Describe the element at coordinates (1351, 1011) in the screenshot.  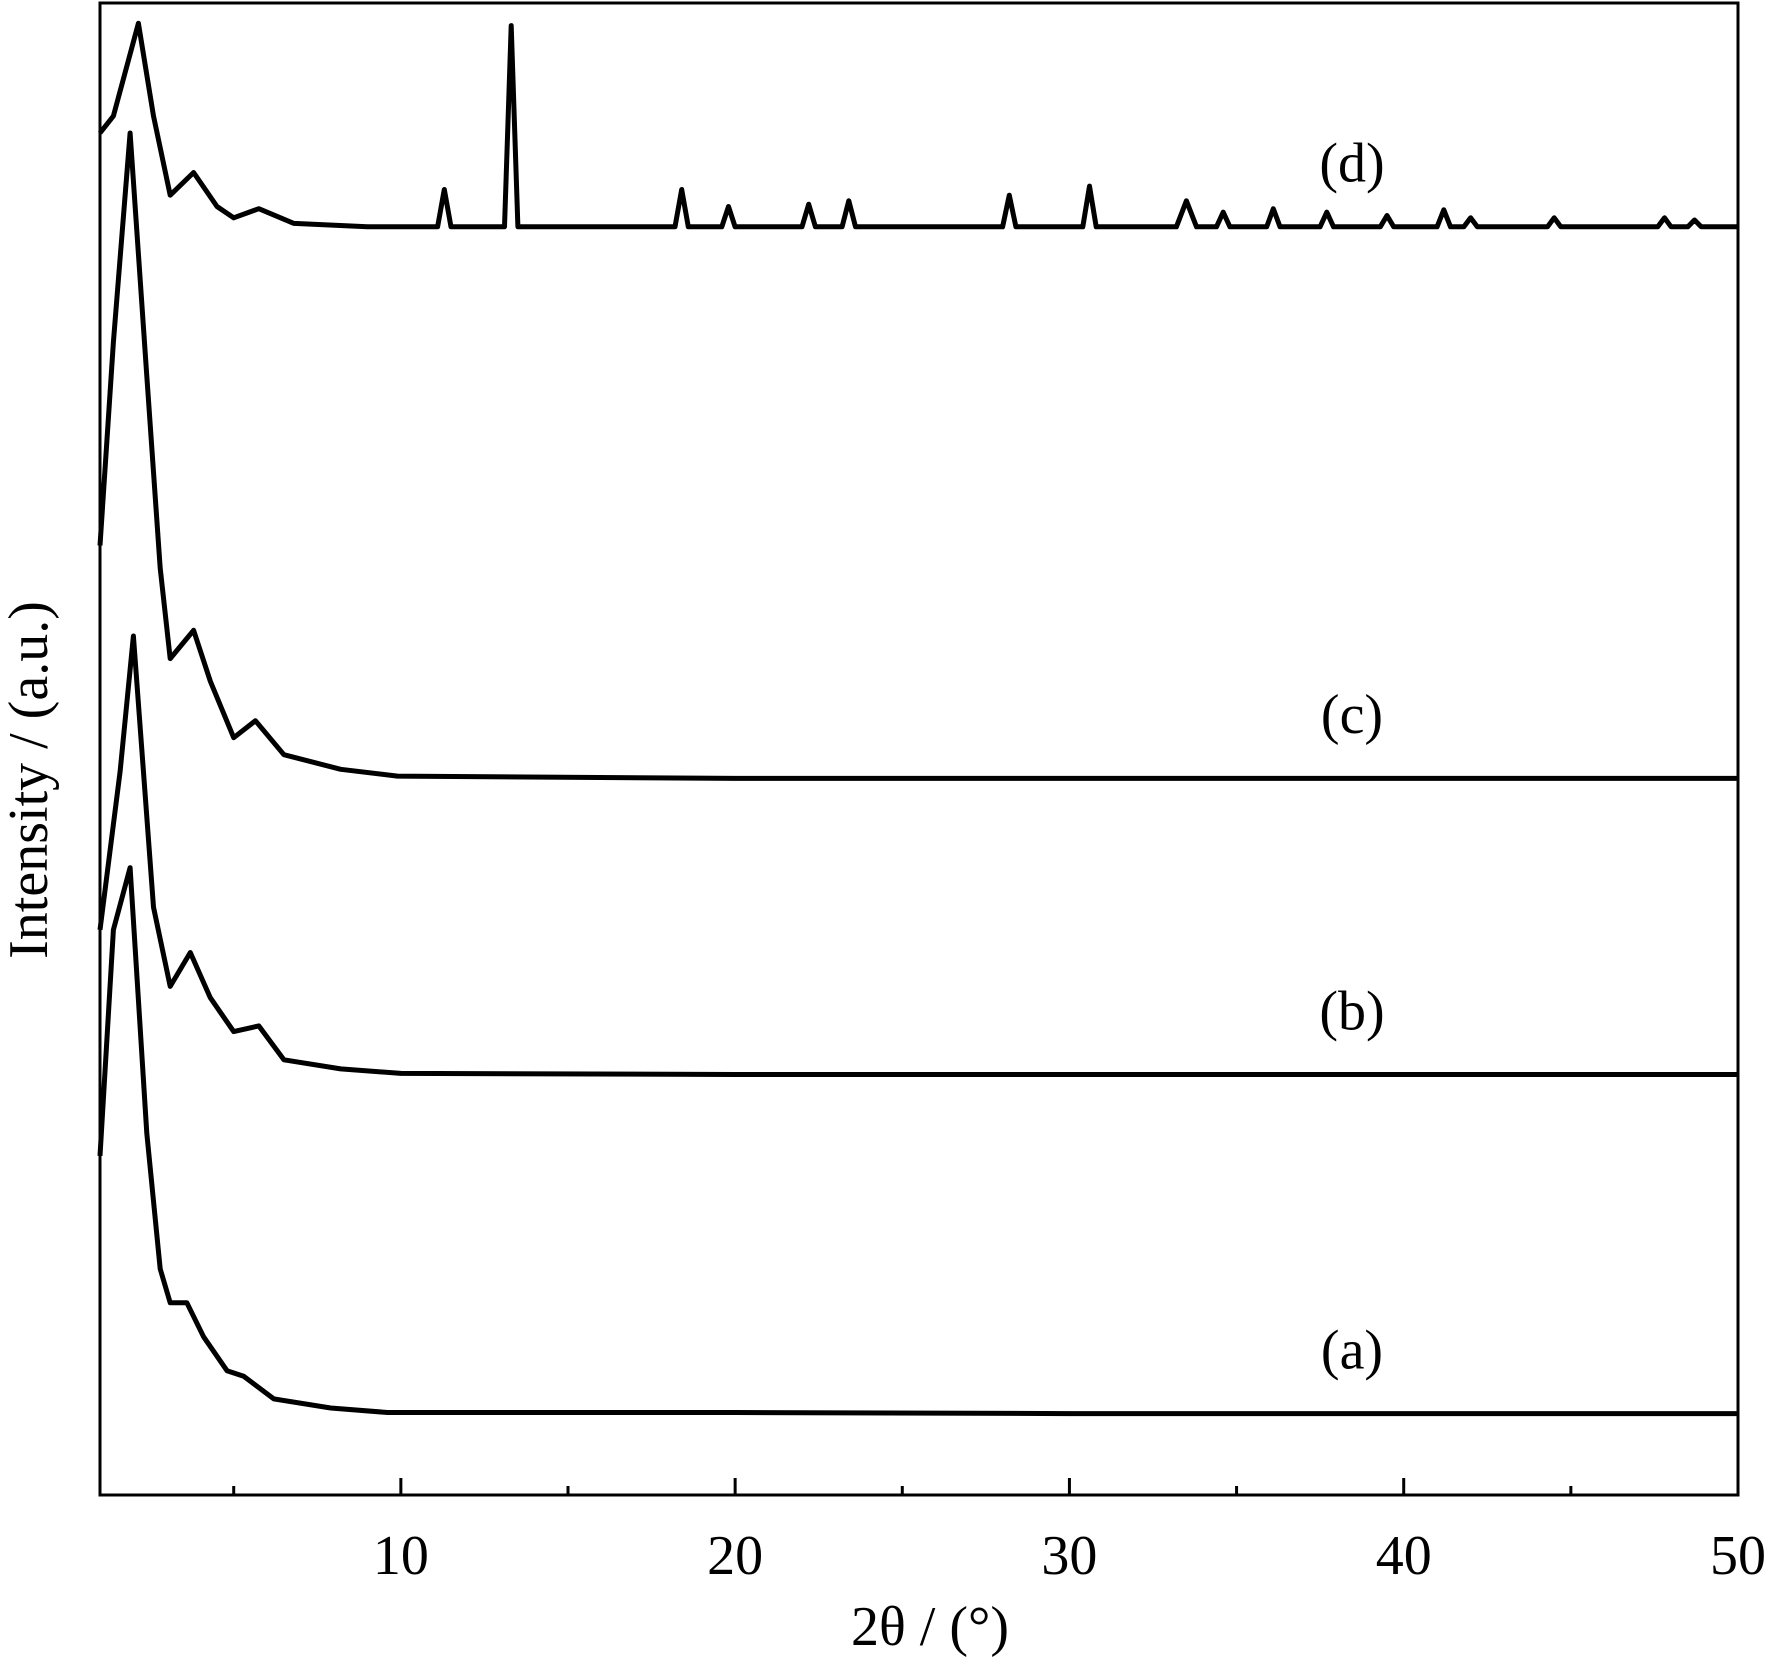
I see `curve-label: (b)` at that location.